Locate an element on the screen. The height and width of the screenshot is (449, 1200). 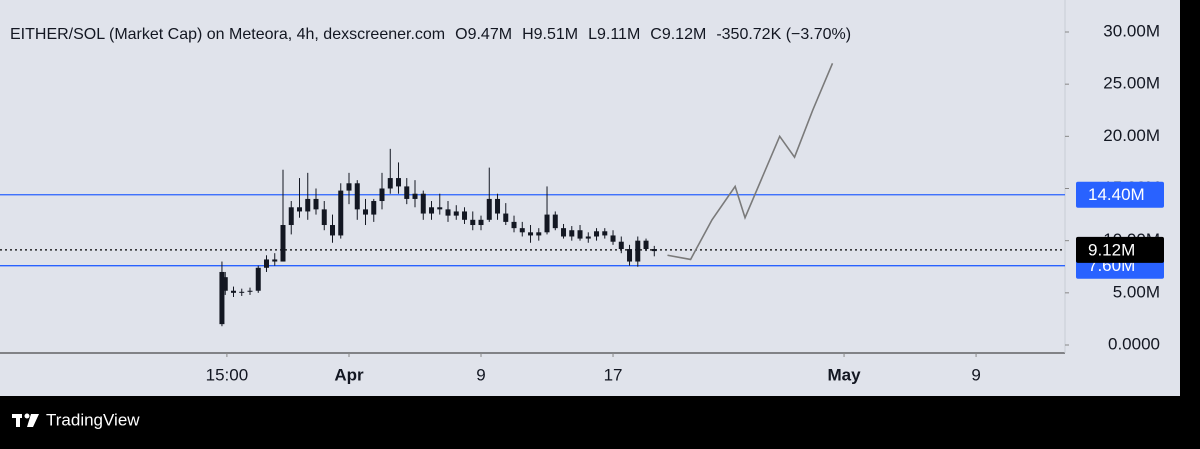
reading: -350.72K (−3.70%) is located at coordinates (783, 34).